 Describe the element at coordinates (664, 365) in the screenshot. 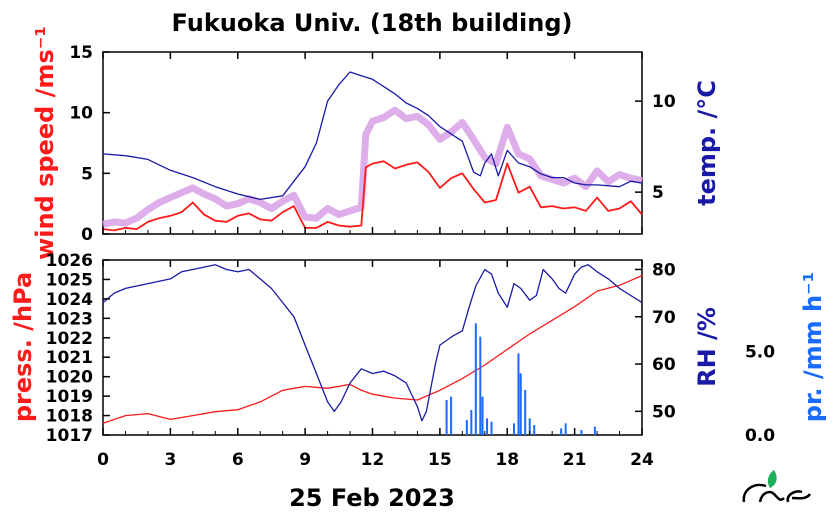

I see `bottom-right-y-tick-label: 60` at that location.